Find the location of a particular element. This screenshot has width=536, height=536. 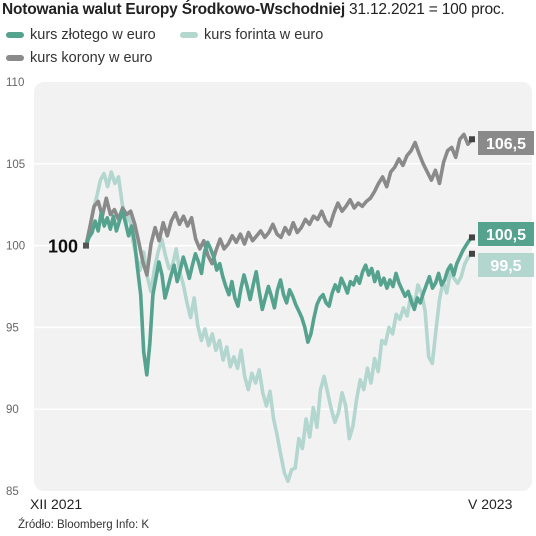

legend-item-pln: kurs złotego w euro is located at coordinates (81, 35).